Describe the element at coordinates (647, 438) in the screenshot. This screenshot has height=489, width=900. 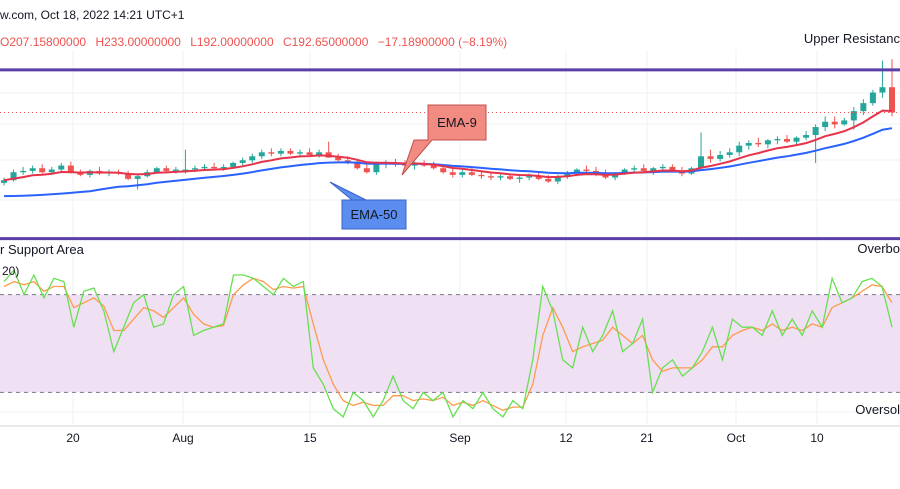
I see `x-tick-label: 21` at that location.